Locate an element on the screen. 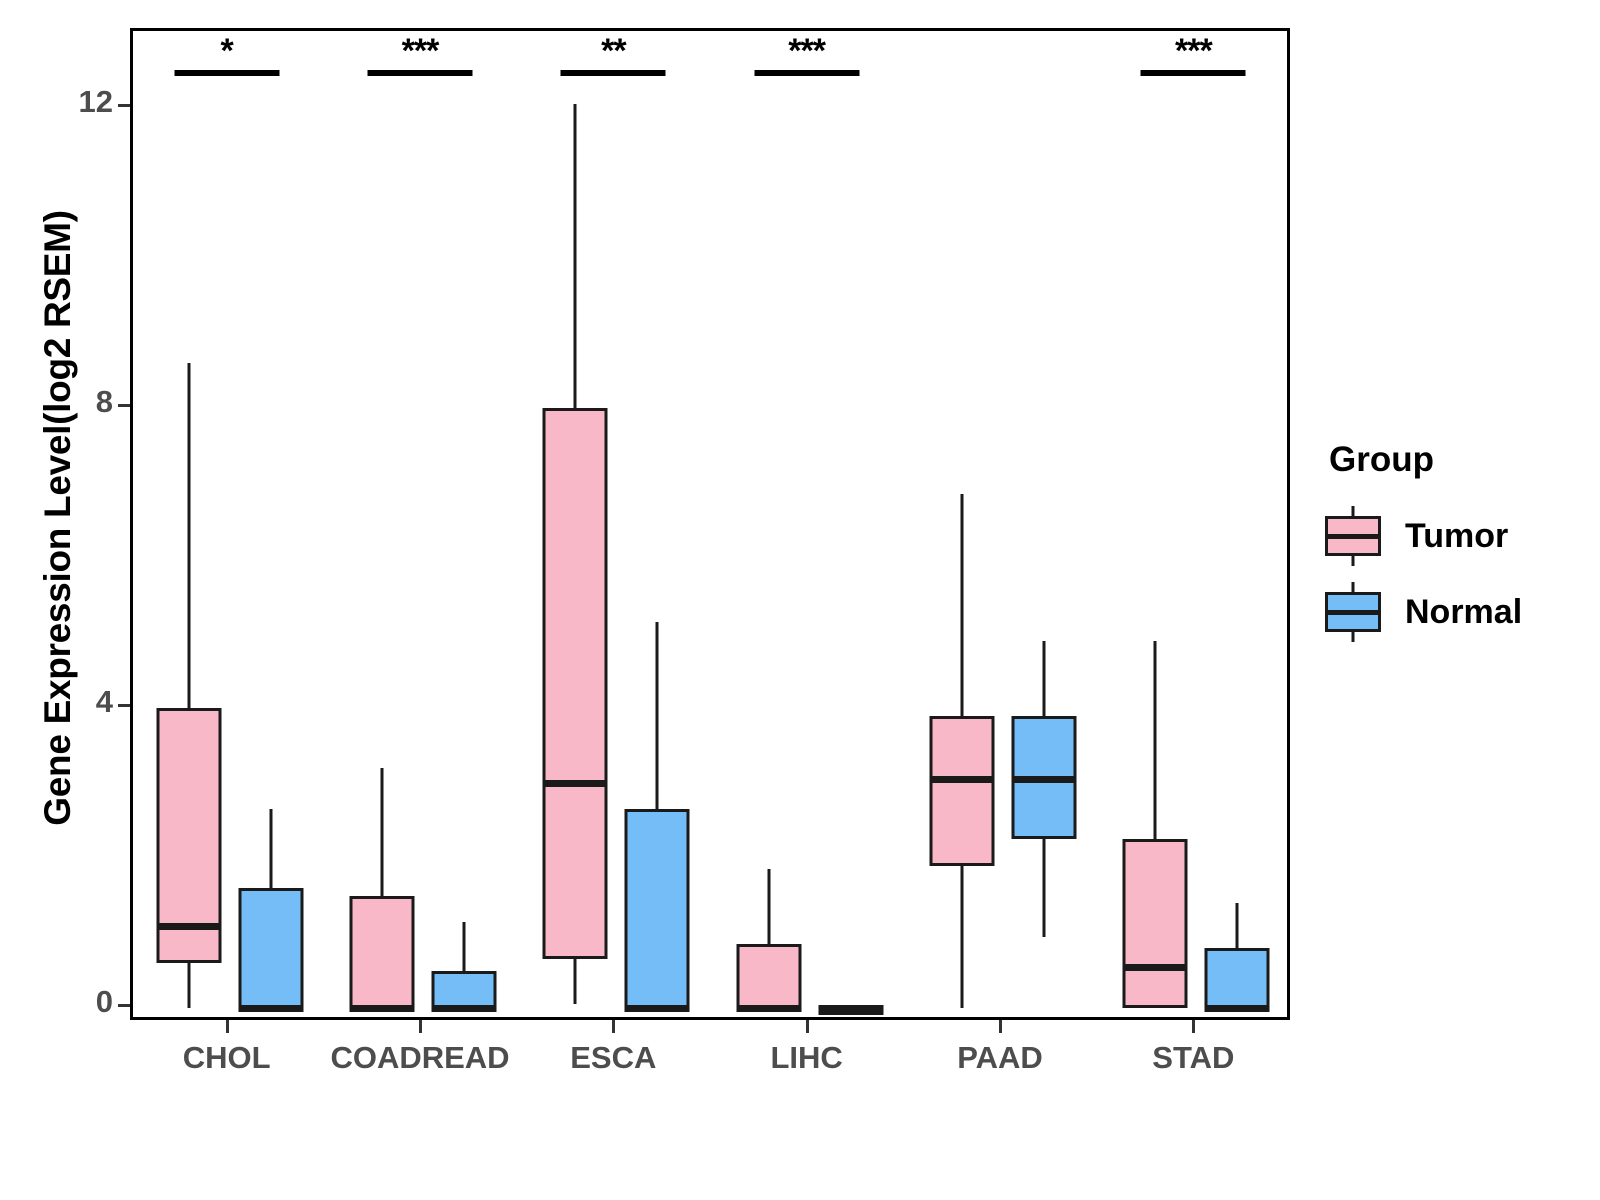 The height and width of the screenshot is (1200, 1600). lihc-tumor-median is located at coordinates (769, 1008).